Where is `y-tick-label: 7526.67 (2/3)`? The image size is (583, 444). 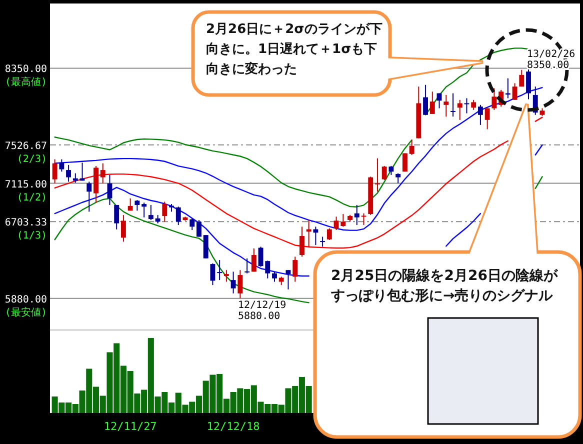
y-tick-label: 7526.67 (2/3) is located at coordinates (25, 152).